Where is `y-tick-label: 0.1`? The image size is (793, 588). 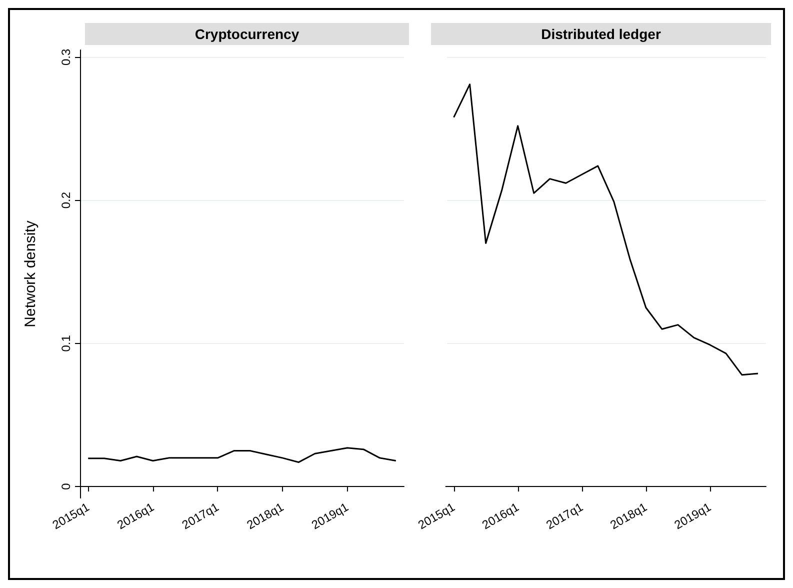 y-tick-label: 0.1 is located at coordinates (66, 343).